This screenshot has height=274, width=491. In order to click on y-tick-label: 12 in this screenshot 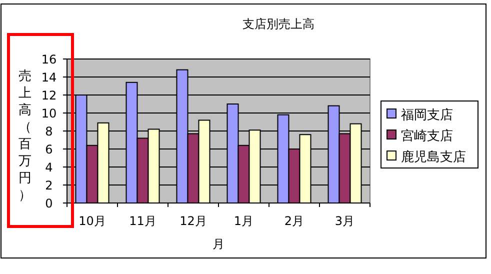, I will do `click(49, 95)`.